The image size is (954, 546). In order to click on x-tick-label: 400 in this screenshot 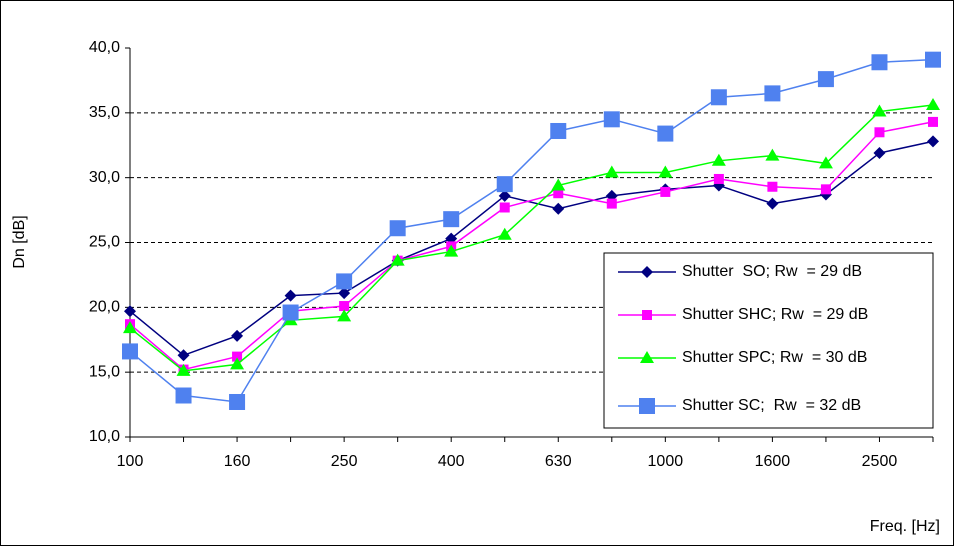, I will do `click(451, 461)`.